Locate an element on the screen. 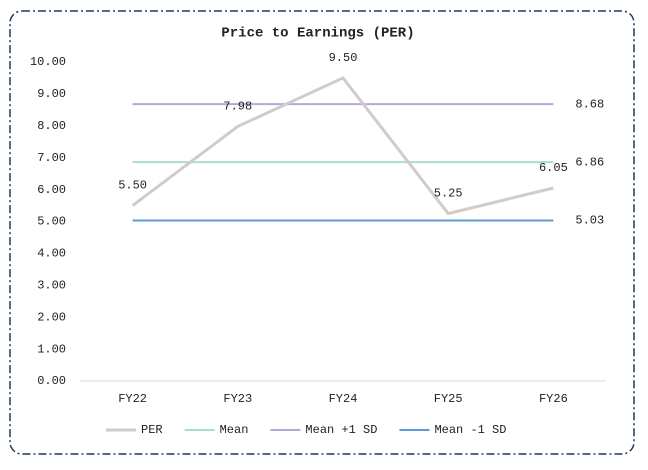 The width and height of the screenshot is (648, 470). y-tick-label: 1.00 is located at coordinates (51, 349).